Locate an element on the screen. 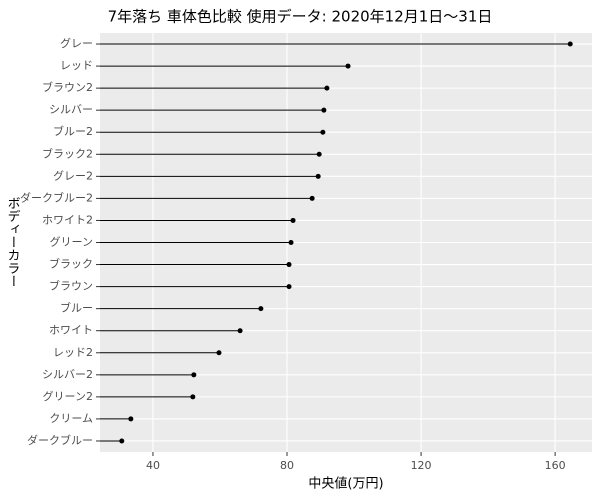 Image resolution: width=600 pixels, height=500 pixels. x-tick-label: 120 is located at coordinates (421, 465).